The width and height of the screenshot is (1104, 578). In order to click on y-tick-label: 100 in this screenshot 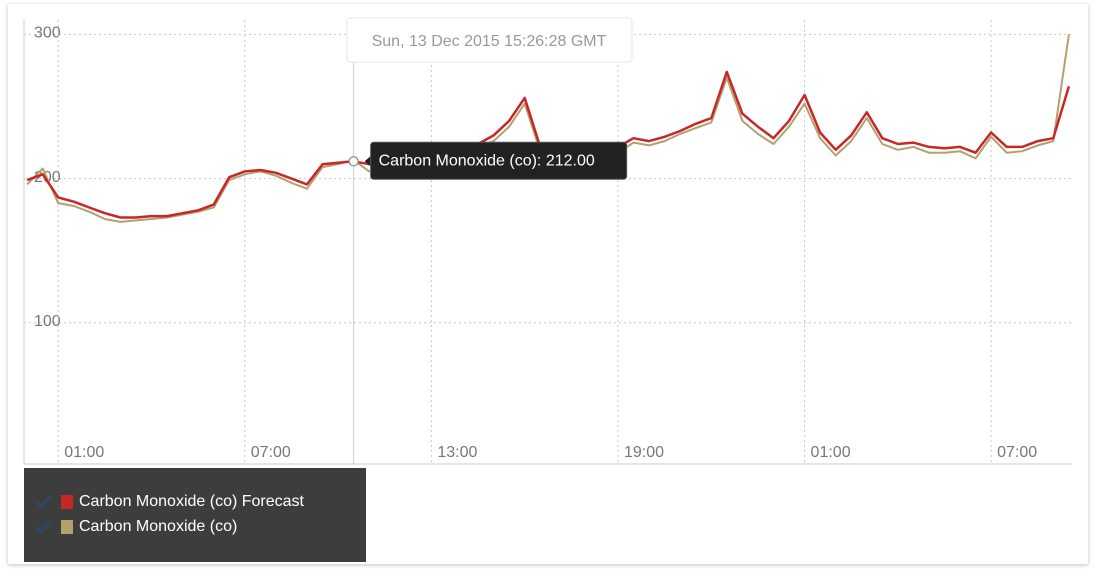, I will do `click(47, 321)`.